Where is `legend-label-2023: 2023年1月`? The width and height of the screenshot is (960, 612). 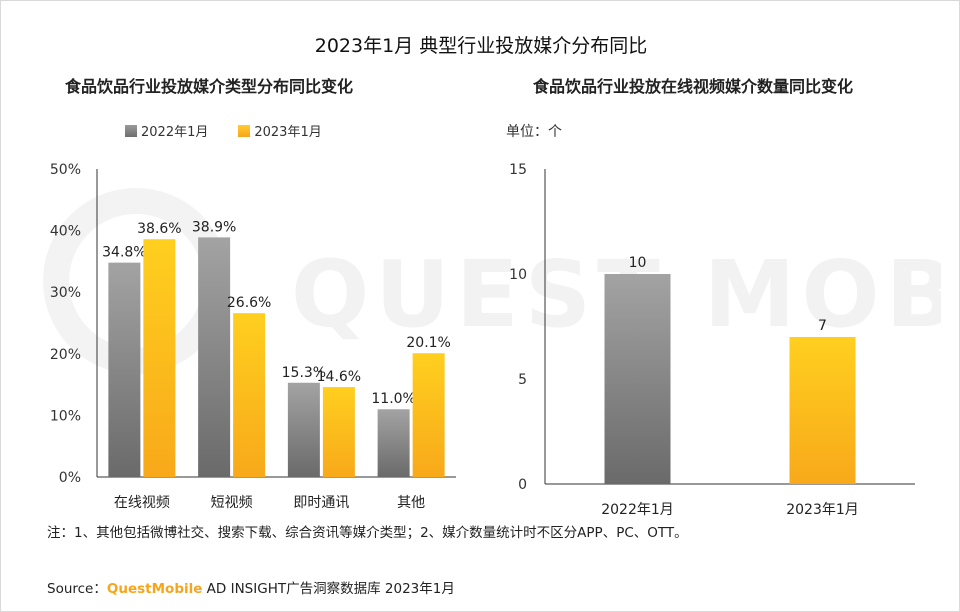 legend-label-2023: 2023年1月 is located at coordinates (288, 132).